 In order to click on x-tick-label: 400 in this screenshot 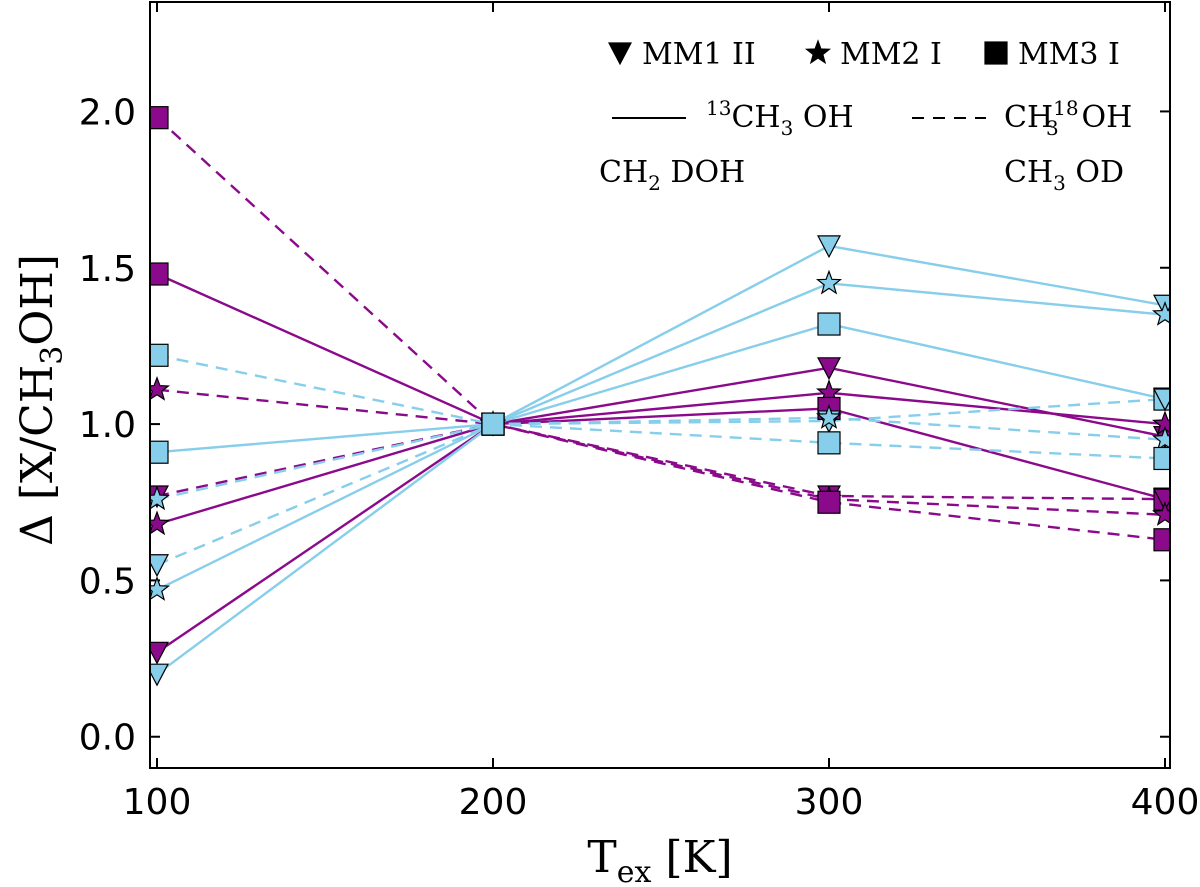, I will do `click(1165, 802)`.